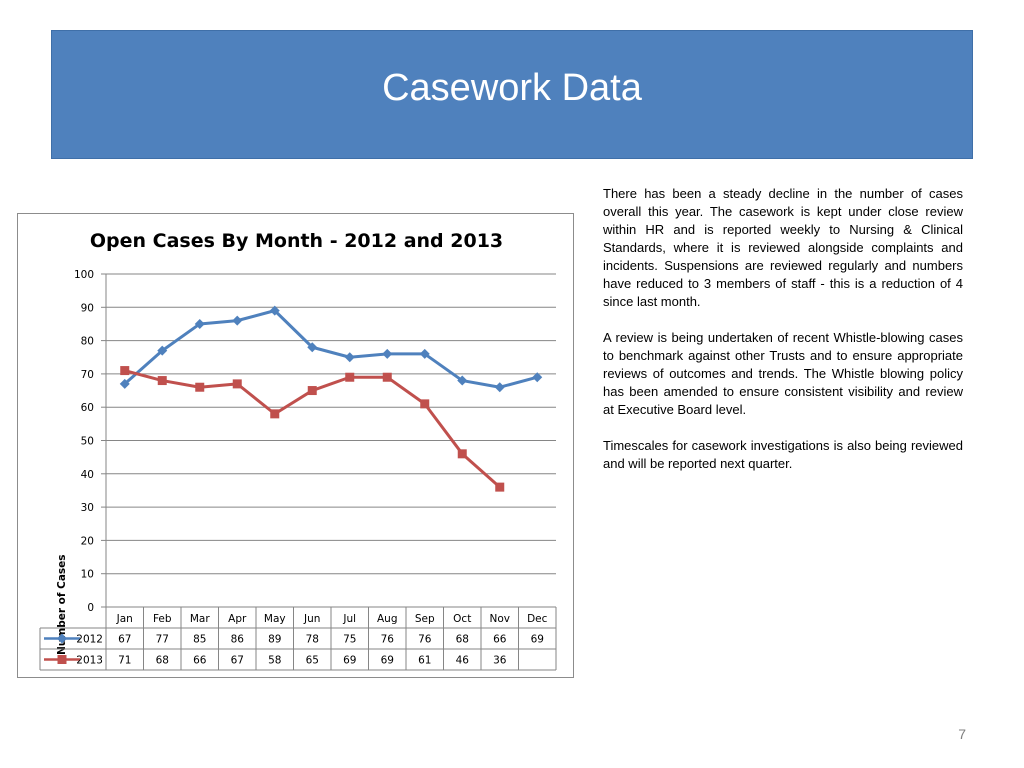 The image size is (1024, 768). I want to click on legend-marker-2012, so click(62, 638).